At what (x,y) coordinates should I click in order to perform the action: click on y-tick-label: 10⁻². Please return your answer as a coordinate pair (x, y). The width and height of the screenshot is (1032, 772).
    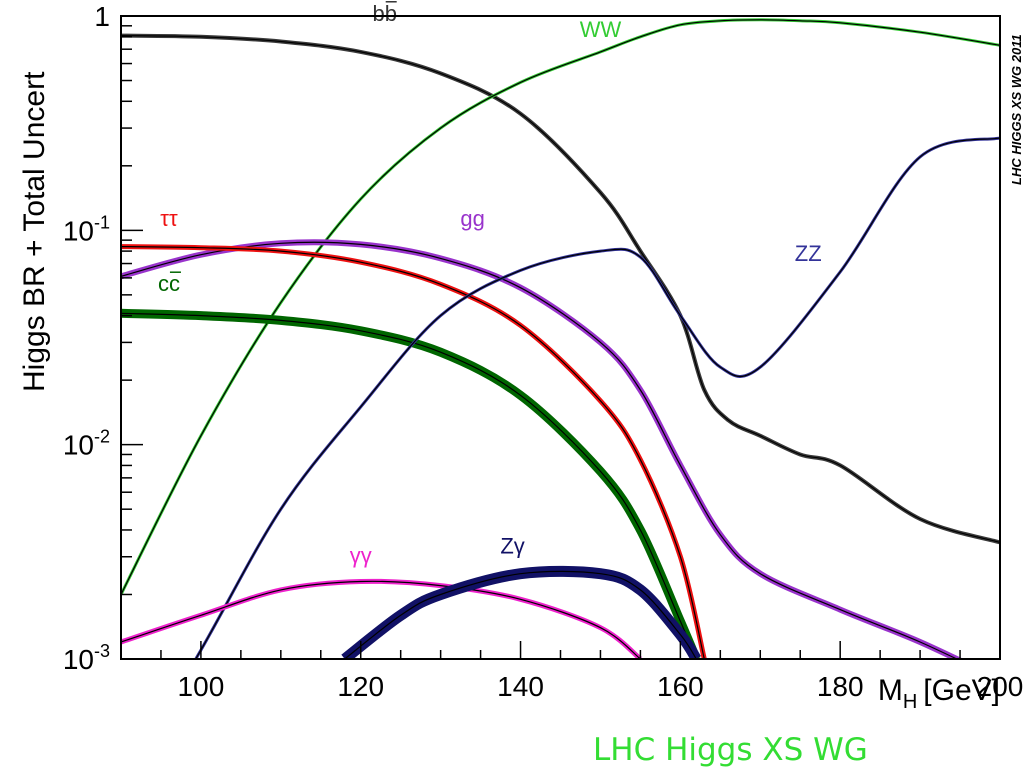
    Looking at the image, I should click on (86, 444).